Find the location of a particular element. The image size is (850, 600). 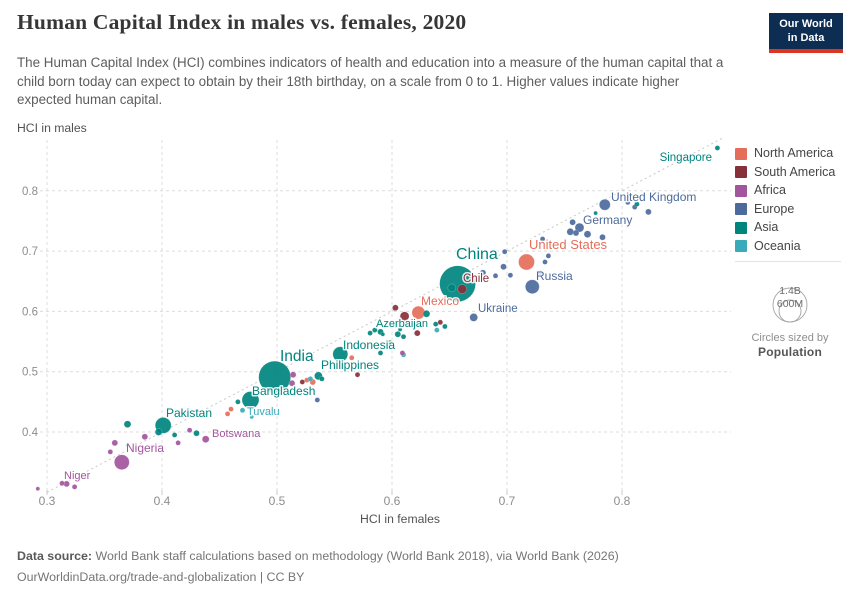

country-label-tuvalu: Tuvalu is located at coordinates (264, 412).